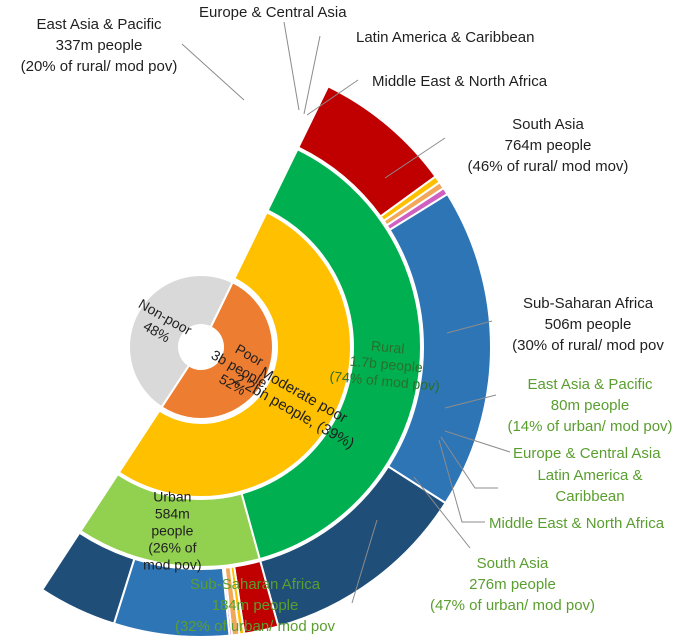 The width and height of the screenshot is (685, 638). Describe the element at coordinates (88, 578) in the screenshot. I see `region-segment-urban-sub-saharan-africa` at that location.